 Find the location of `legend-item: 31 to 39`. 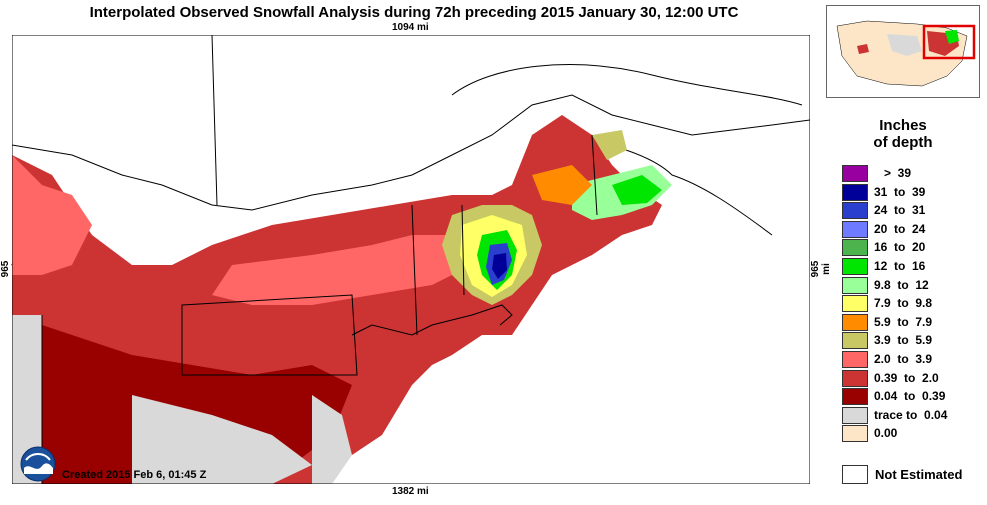

legend-item: 31 to 39 is located at coordinates (912, 192).